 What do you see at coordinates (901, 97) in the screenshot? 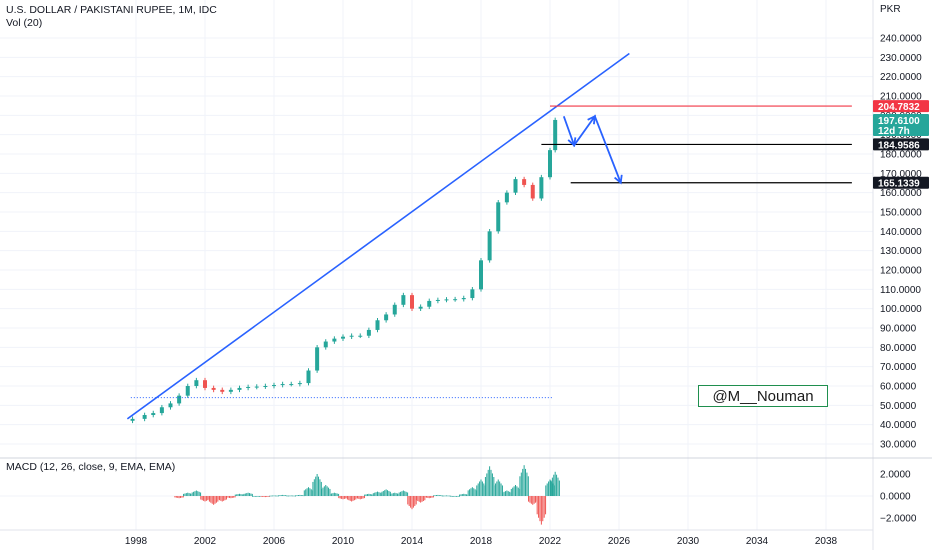
I see `price-tick-label: 210.0000` at bounding box center [901, 97].